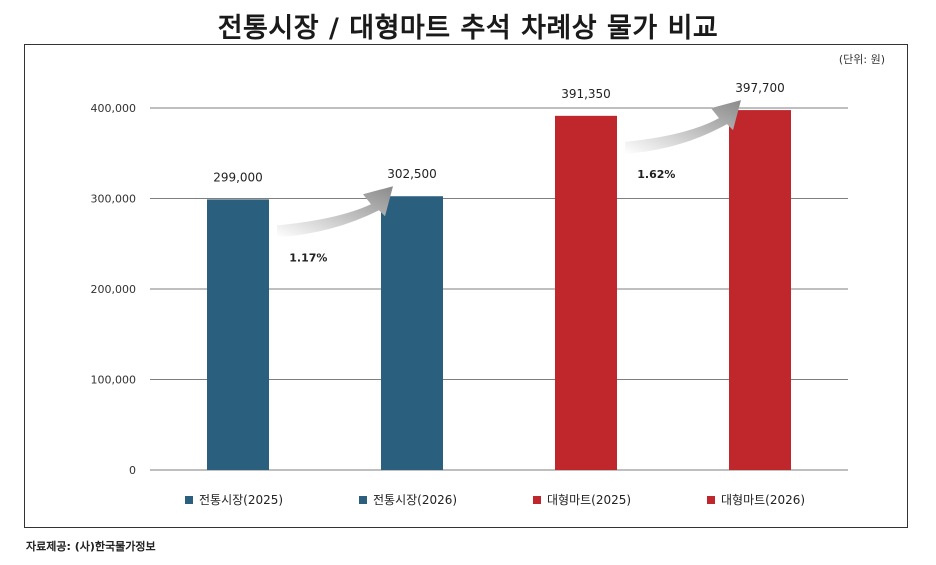 The height and width of the screenshot is (565, 936). What do you see at coordinates (586, 94) in the screenshot?
I see `value-label: 391,350` at bounding box center [586, 94].